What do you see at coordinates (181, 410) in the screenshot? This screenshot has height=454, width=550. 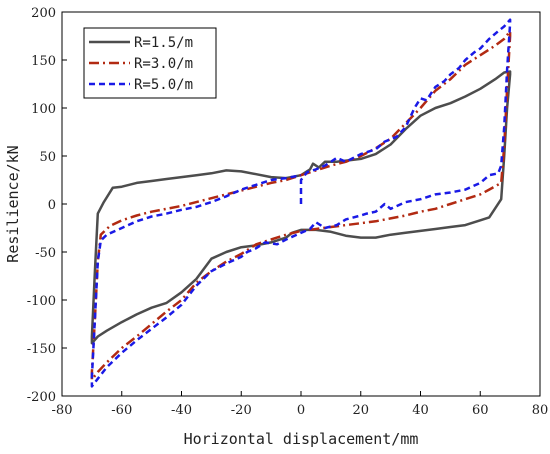 I see `x-tick-label: -40` at bounding box center [181, 410].